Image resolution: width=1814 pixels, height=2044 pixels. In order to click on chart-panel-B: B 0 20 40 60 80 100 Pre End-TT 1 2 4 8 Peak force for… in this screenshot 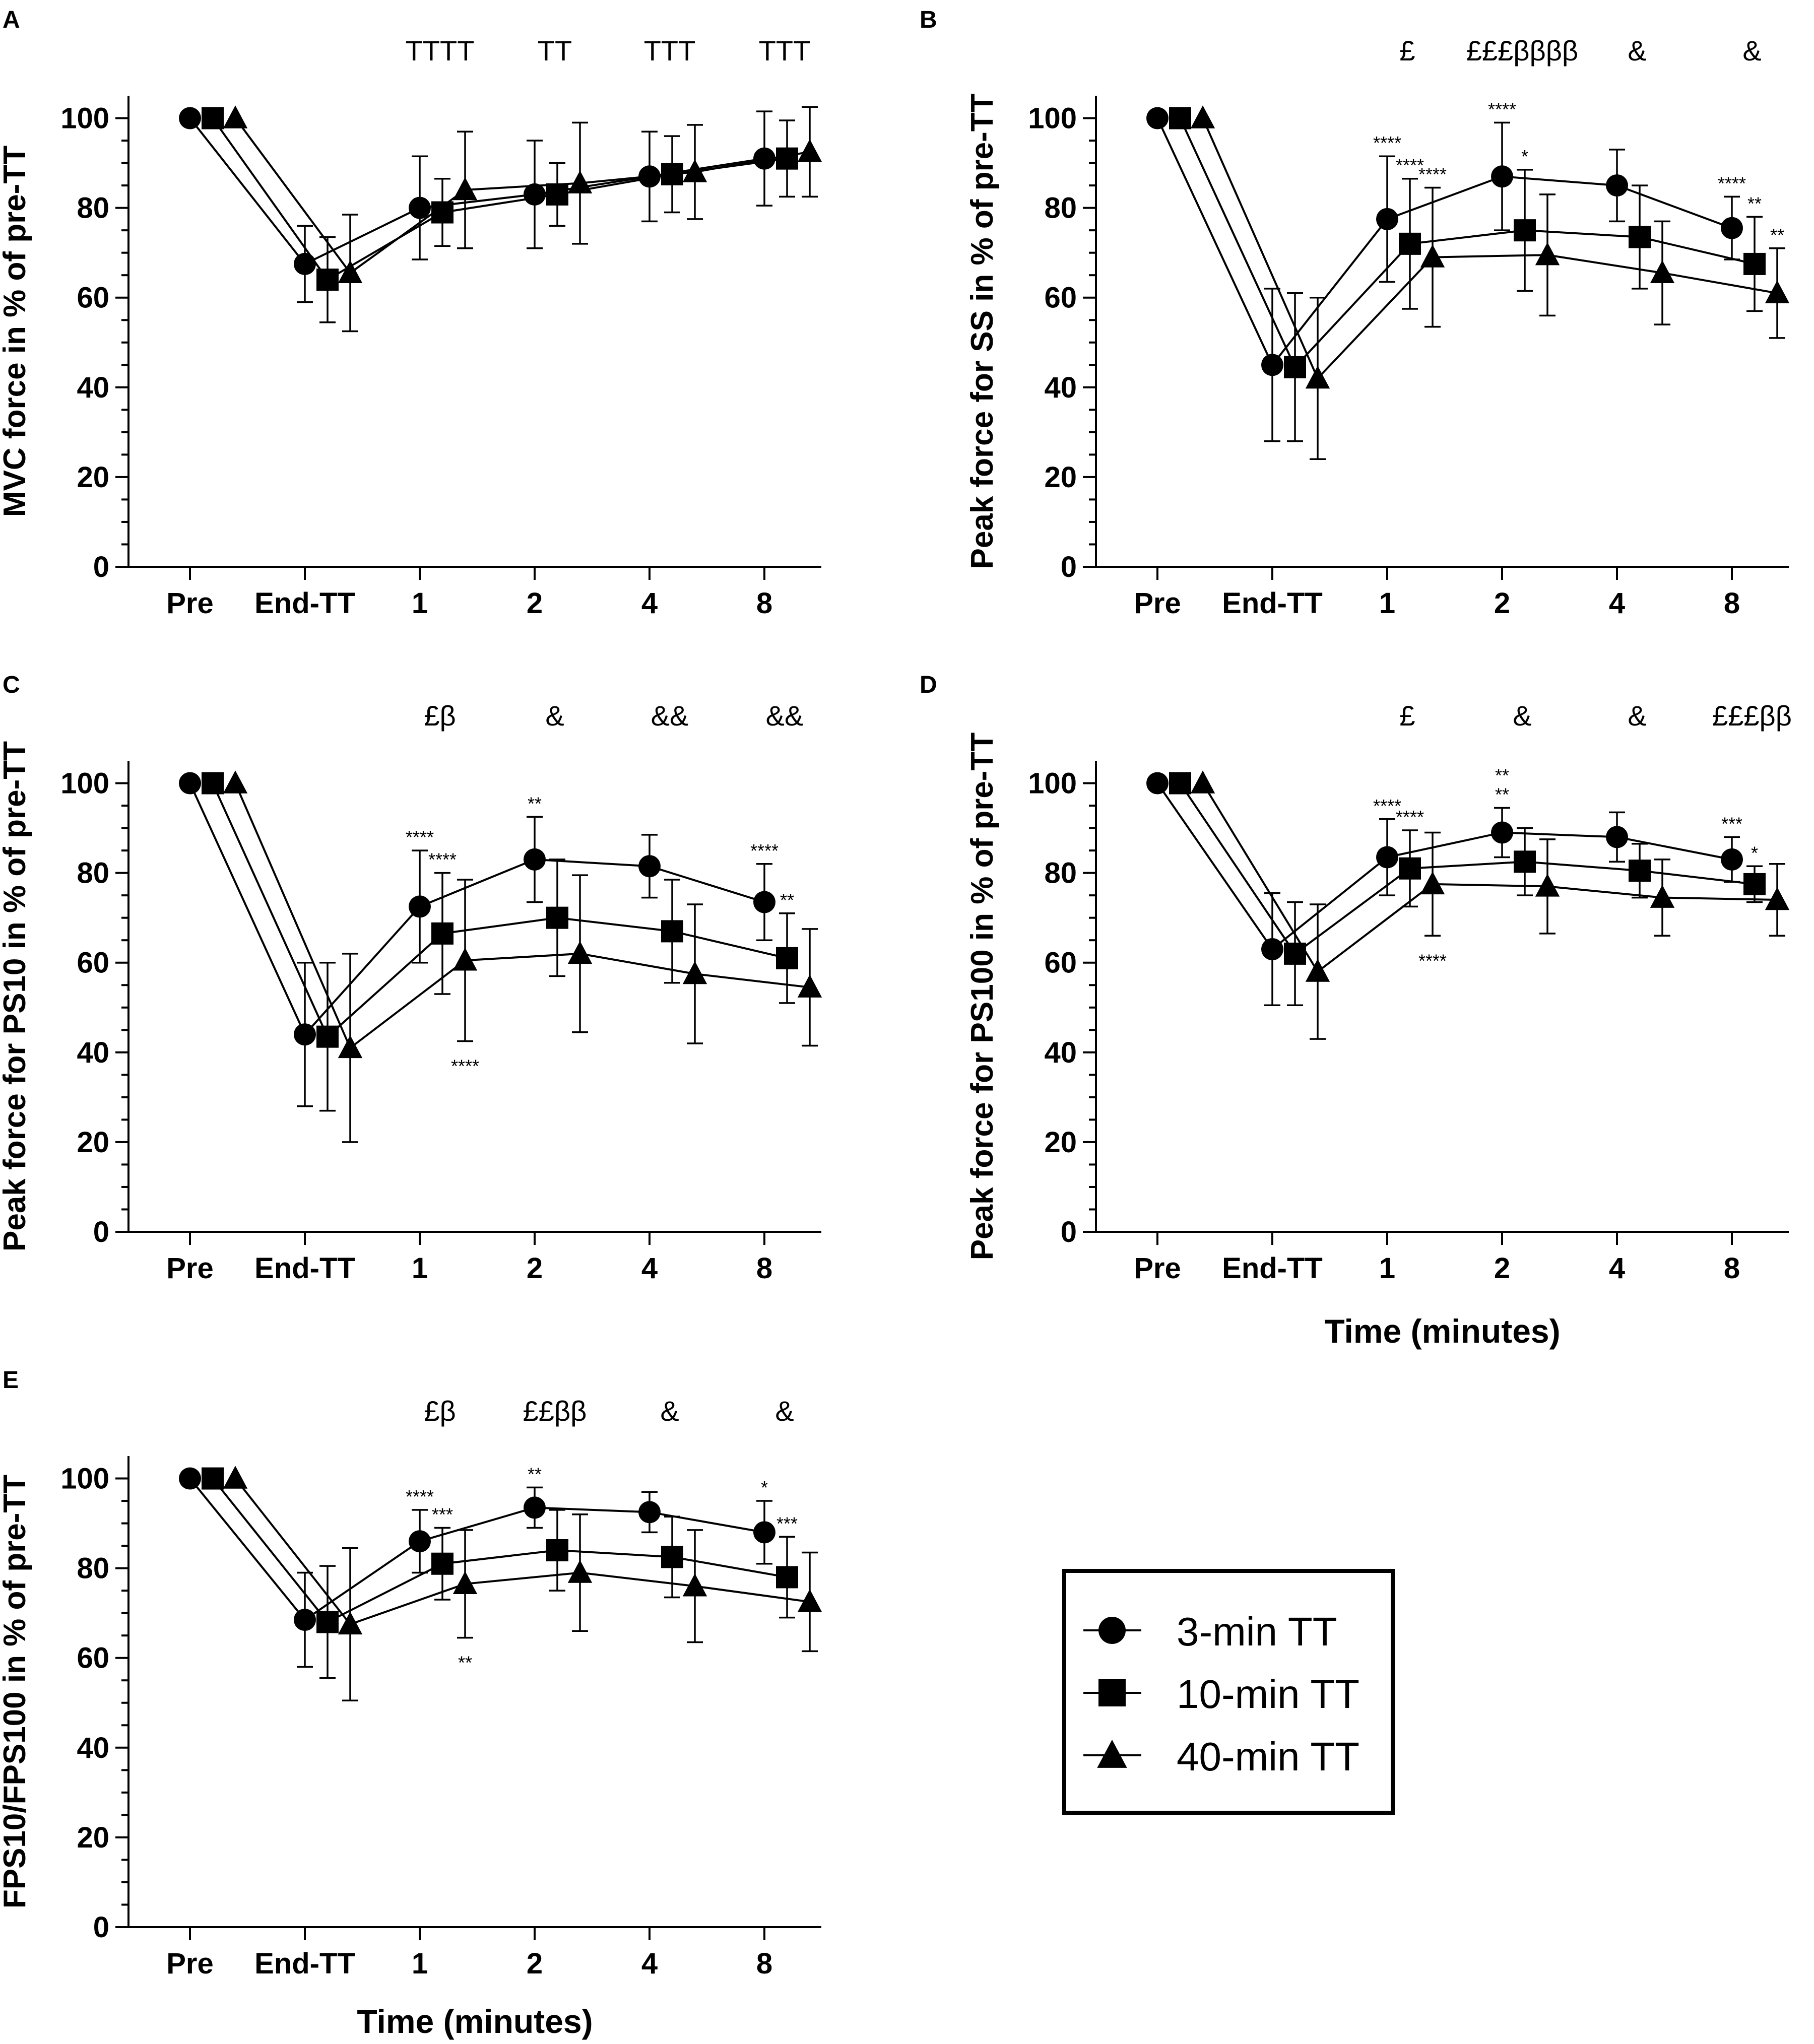, I will do `click(1355, 313)`.